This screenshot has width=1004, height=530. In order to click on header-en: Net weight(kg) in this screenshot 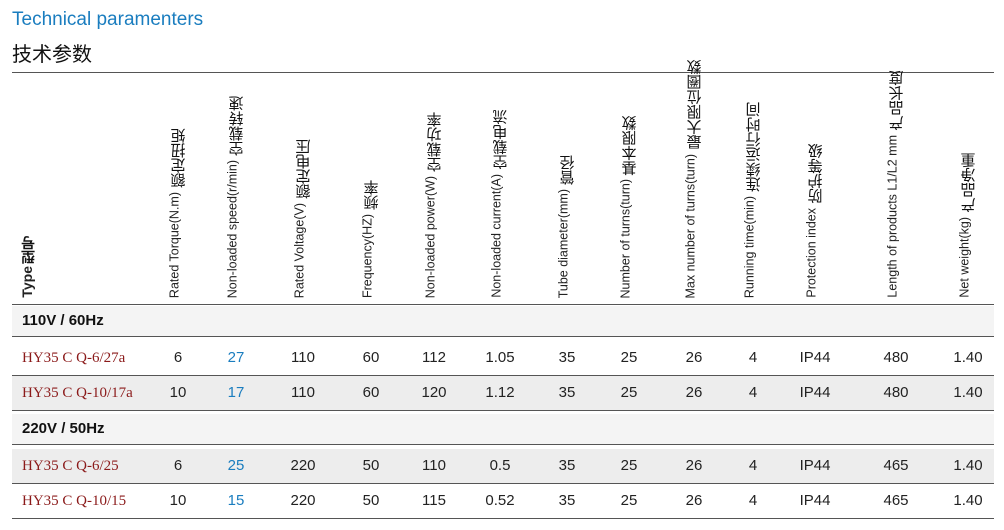, I will do `click(964, 257)`.